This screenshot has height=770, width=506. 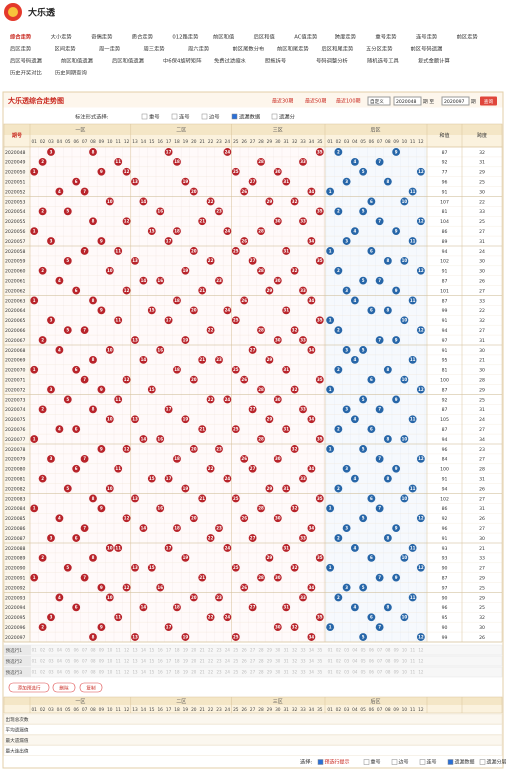 I want to click on preselect-cell: 05, so click(x=364, y=660).